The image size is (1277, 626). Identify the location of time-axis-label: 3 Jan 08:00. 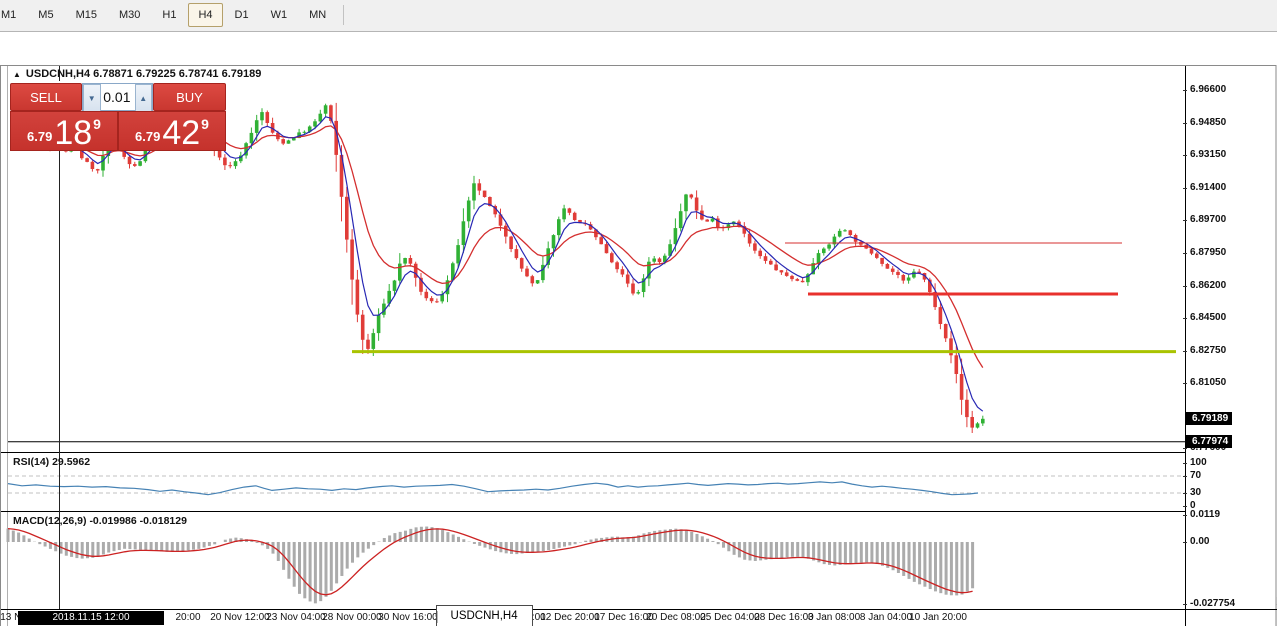
(834, 617).